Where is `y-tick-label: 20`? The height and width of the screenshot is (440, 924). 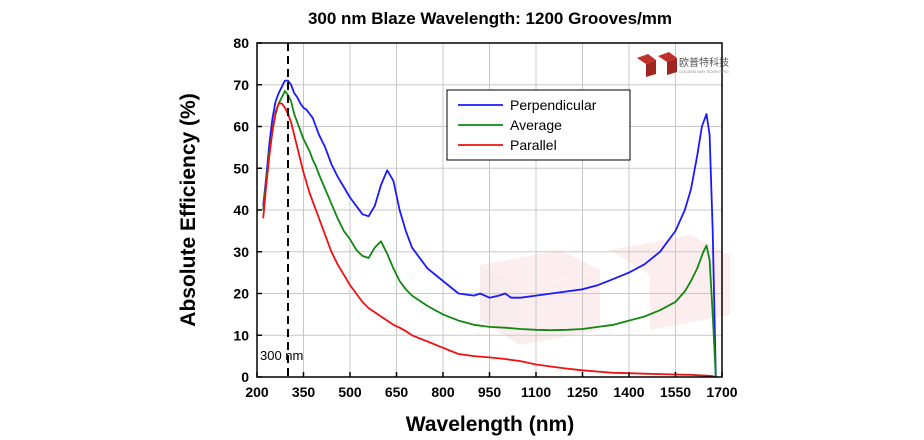
y-tick-label: 20 is located at coordinates (241, 294).